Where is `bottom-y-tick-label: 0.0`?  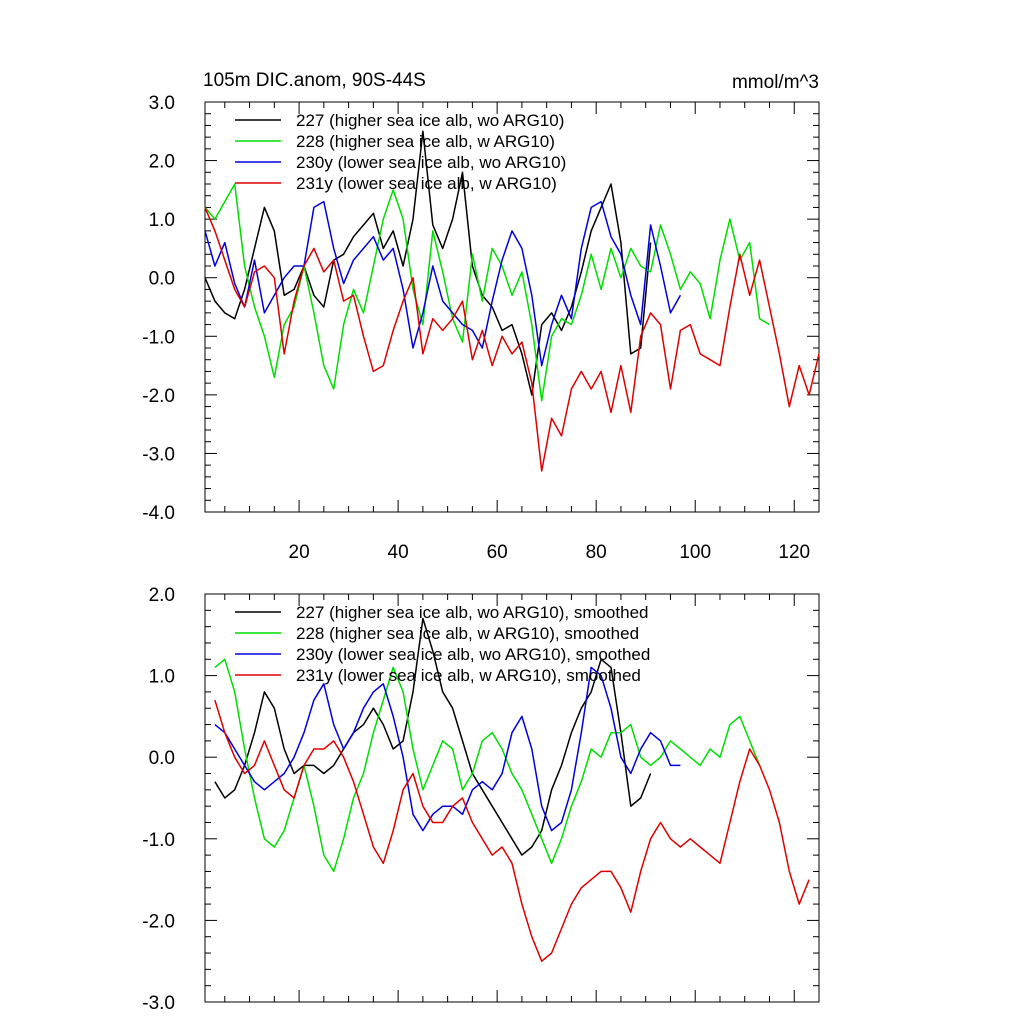 bottom-y-tick-label: 0.0 is located at coordinates (162, 758).